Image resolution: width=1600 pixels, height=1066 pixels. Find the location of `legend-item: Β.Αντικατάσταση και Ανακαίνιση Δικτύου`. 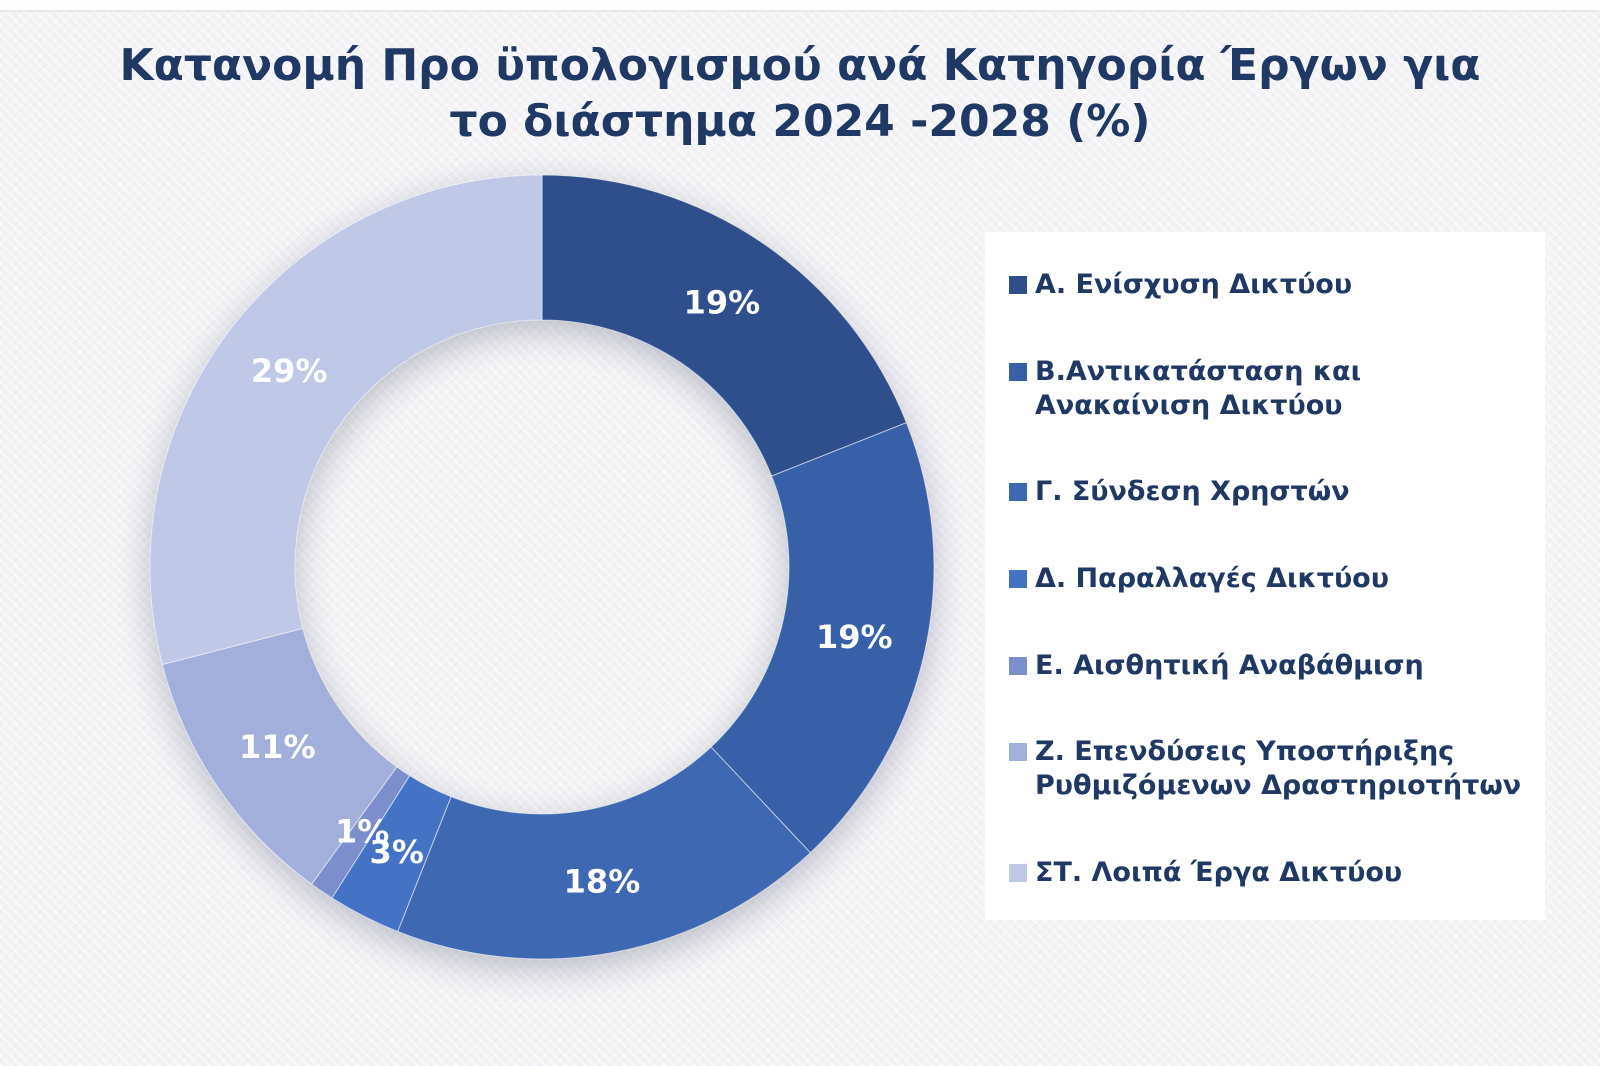

legend-item: Β.Αντικατάσταση και Ανακαίνιση Δικτύου is located at coordinates (1268, 389).